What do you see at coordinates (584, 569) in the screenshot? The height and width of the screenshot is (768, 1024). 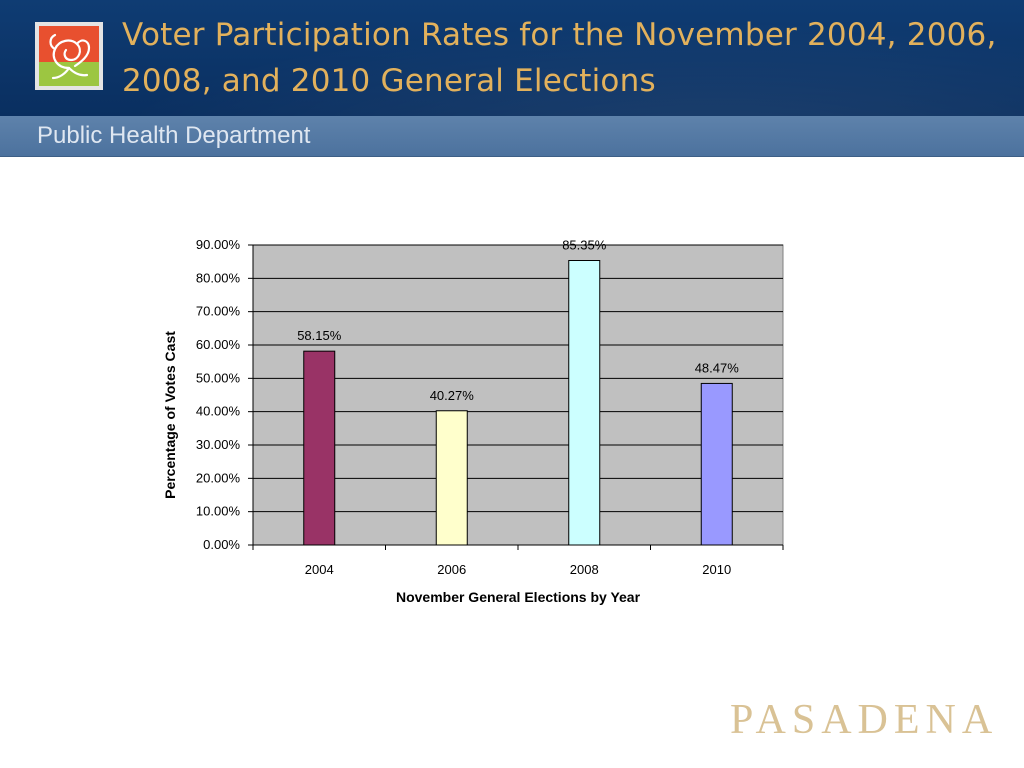 I see `x-tick-label-2008: 2008` at bounding box center [584, 569].